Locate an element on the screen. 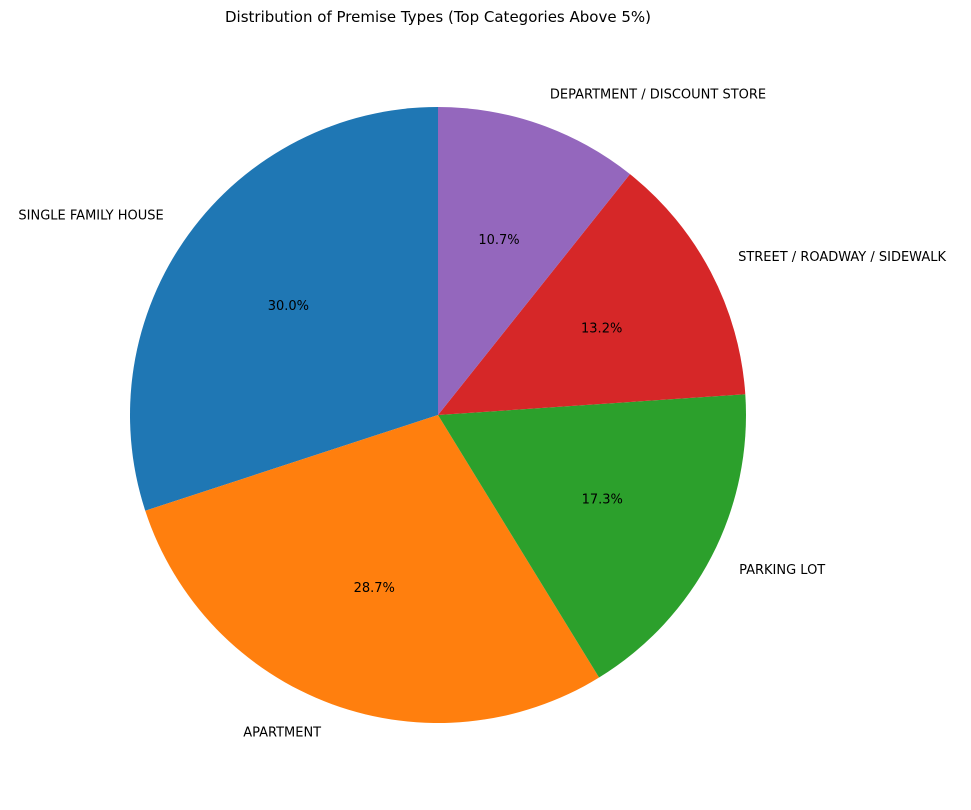 The width and height of the screenshot is (971, 810). category-label-single-family-house: SINGLE FAMILY HOUSE is located at coordinates (90, 216).